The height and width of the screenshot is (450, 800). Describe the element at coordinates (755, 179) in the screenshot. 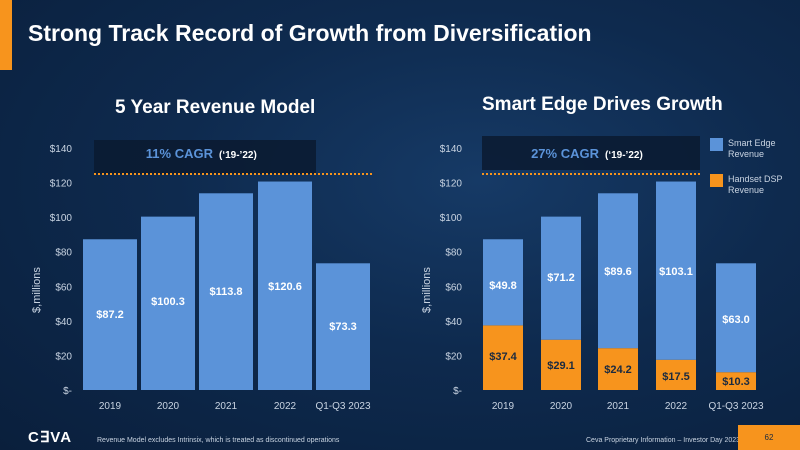

I see `legend-label: Handset DSP` at that location.